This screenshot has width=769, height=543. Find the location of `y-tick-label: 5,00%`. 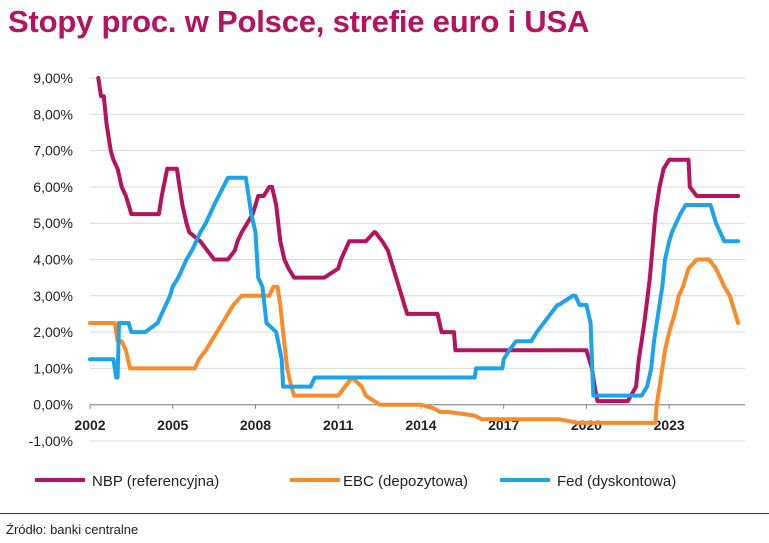

y-tick-label: 5,00% is located at coordinates (53, 223).